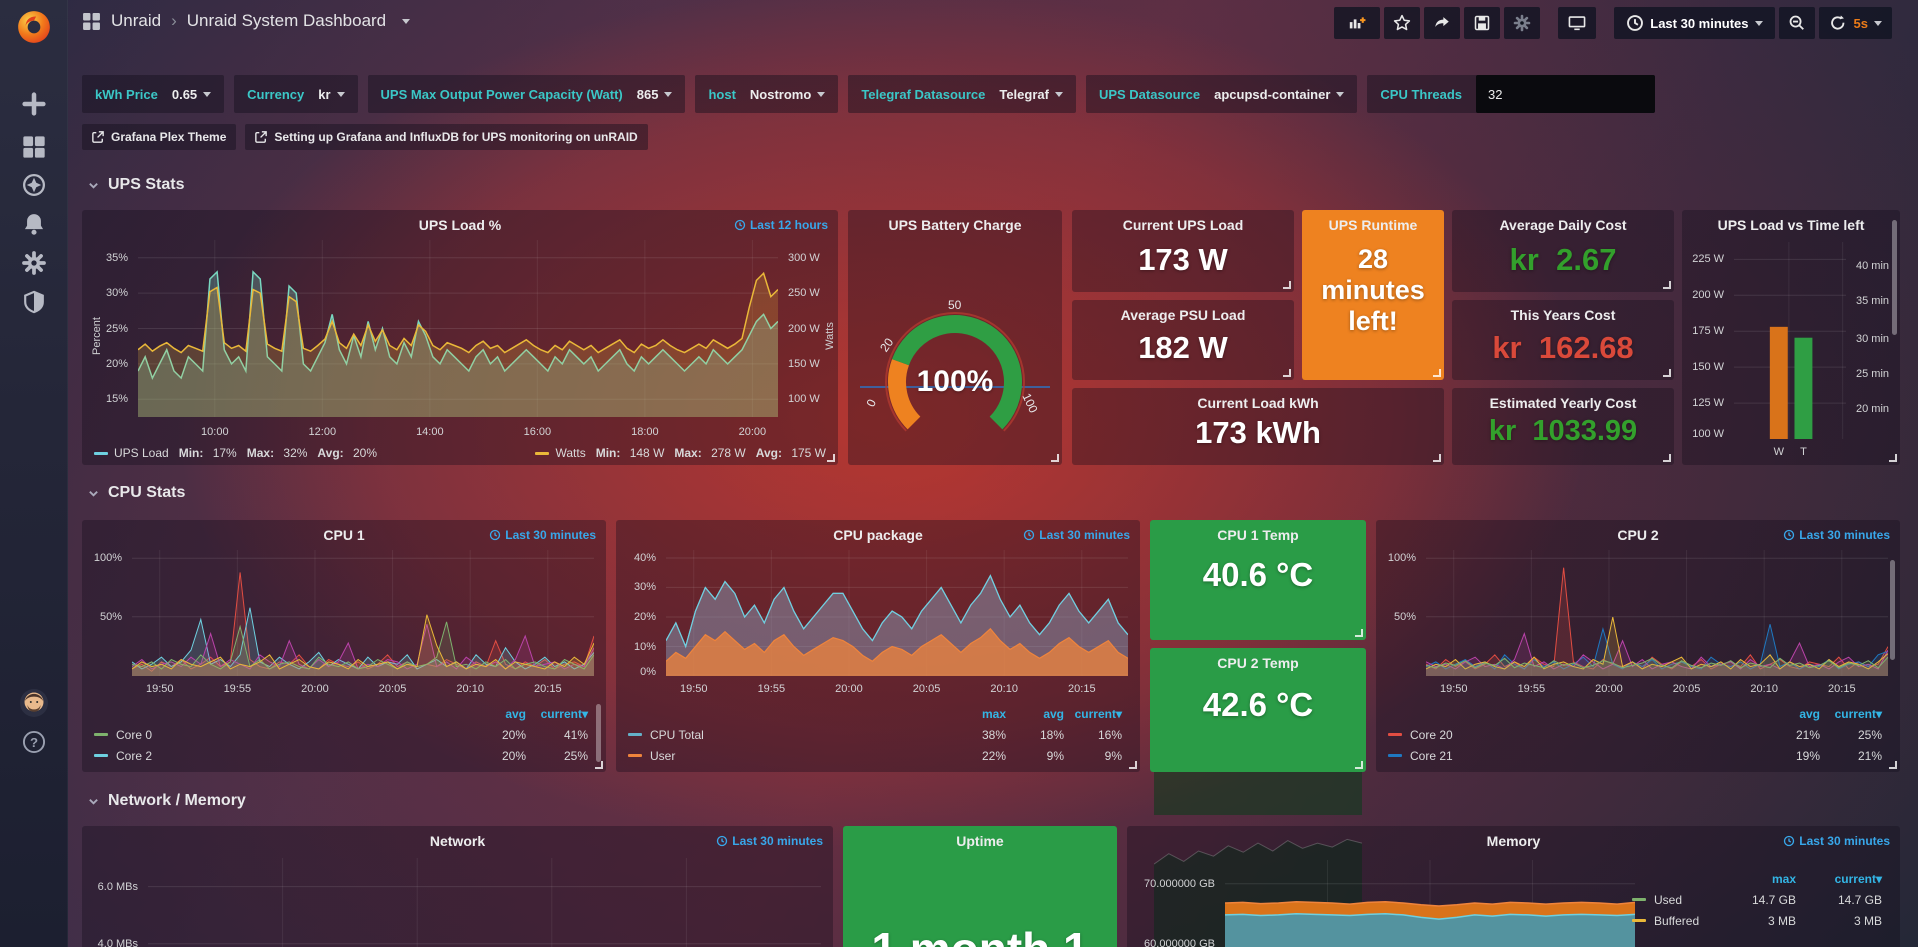  I want to click on variable-value: 865, so click(655, 94).